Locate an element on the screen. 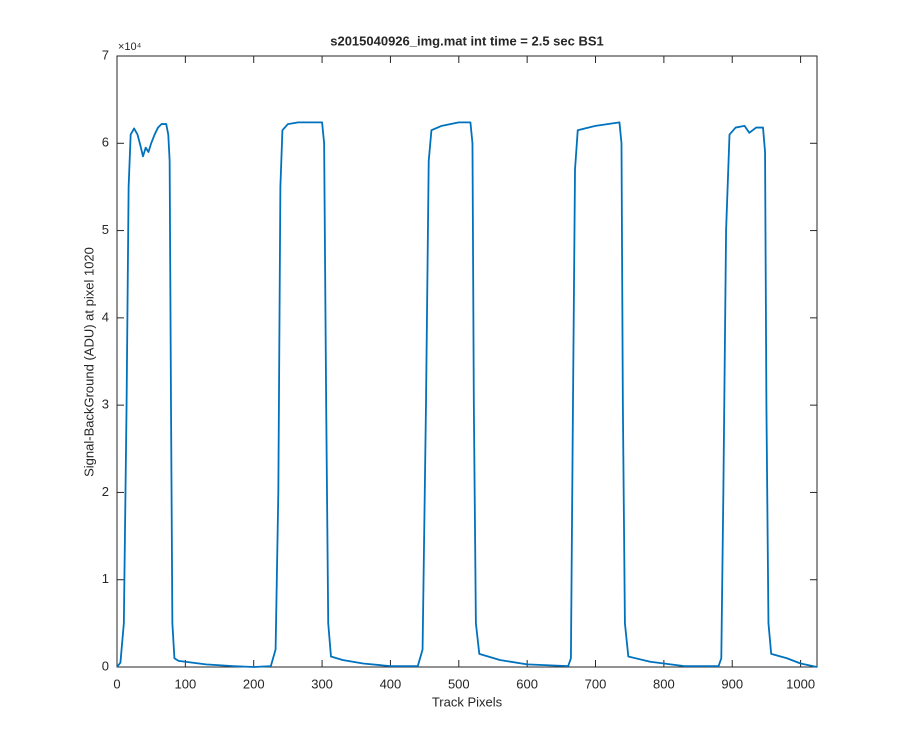 This screenshot has width=900, height=750. x-tick-label: 300 is located at coordinates (322, 683).